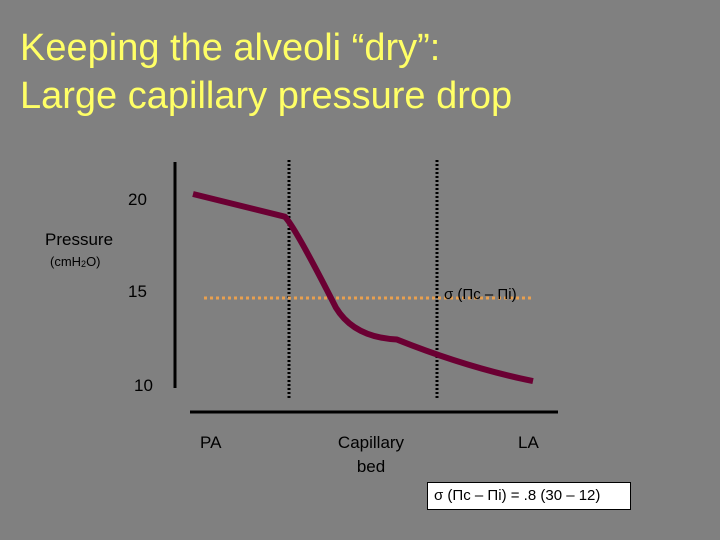 This screenshot has width=720, height=540. Describe the element at coordinates (79, 239) in the screenshot. I see `y-axis-label: Pressure` at that location.